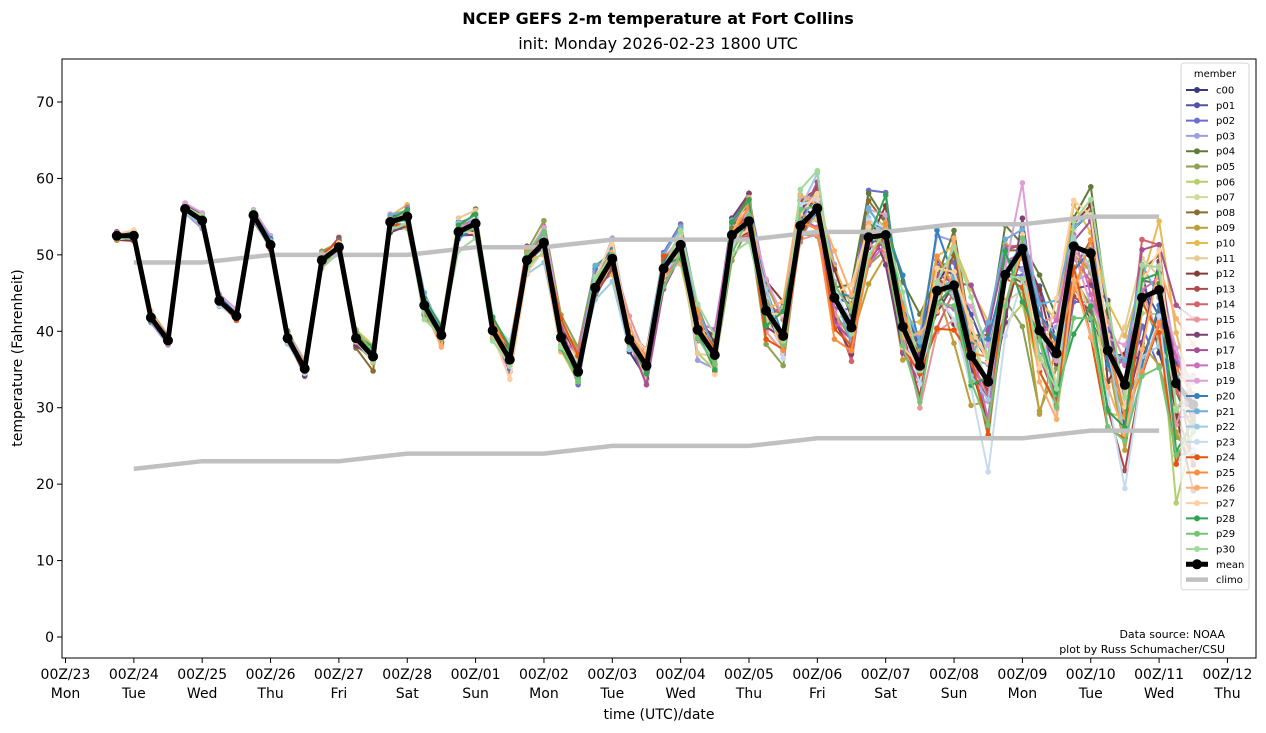 Image resolution: width=1266 pixels, height=733 pixels. What do you see at coordinates (1225, 366) in the screenshot?
I see `legend-label: p18` at bounding box center [1225, 366].